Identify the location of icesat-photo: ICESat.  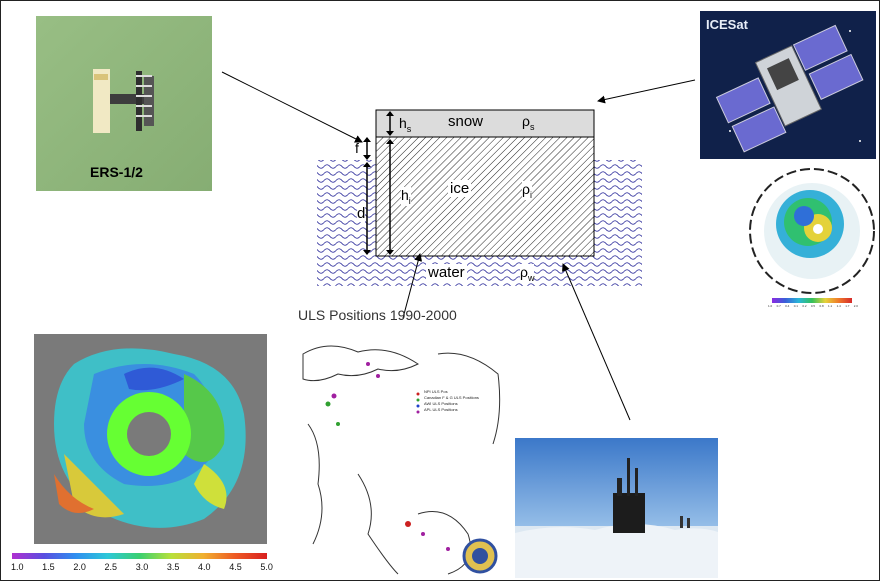
(788, 85).